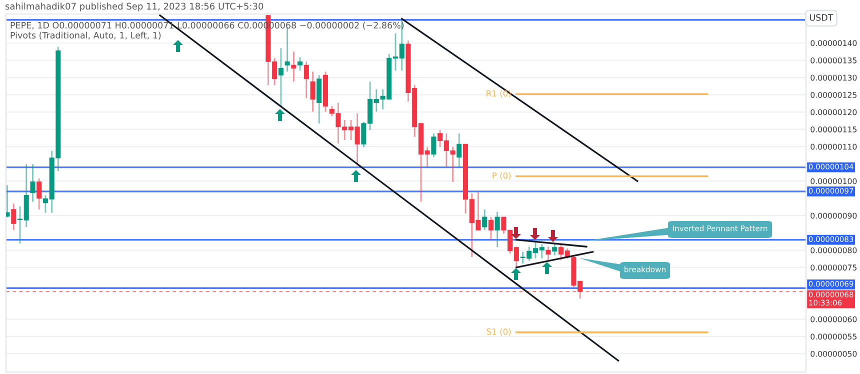 This screenshot has width=860, height=374. Describe the element at coordinates (134, 7) in the screenshot. I see `text: sahilmahadik07 published Sep 11, 2023 18:56 UTC+5:30` at that location.